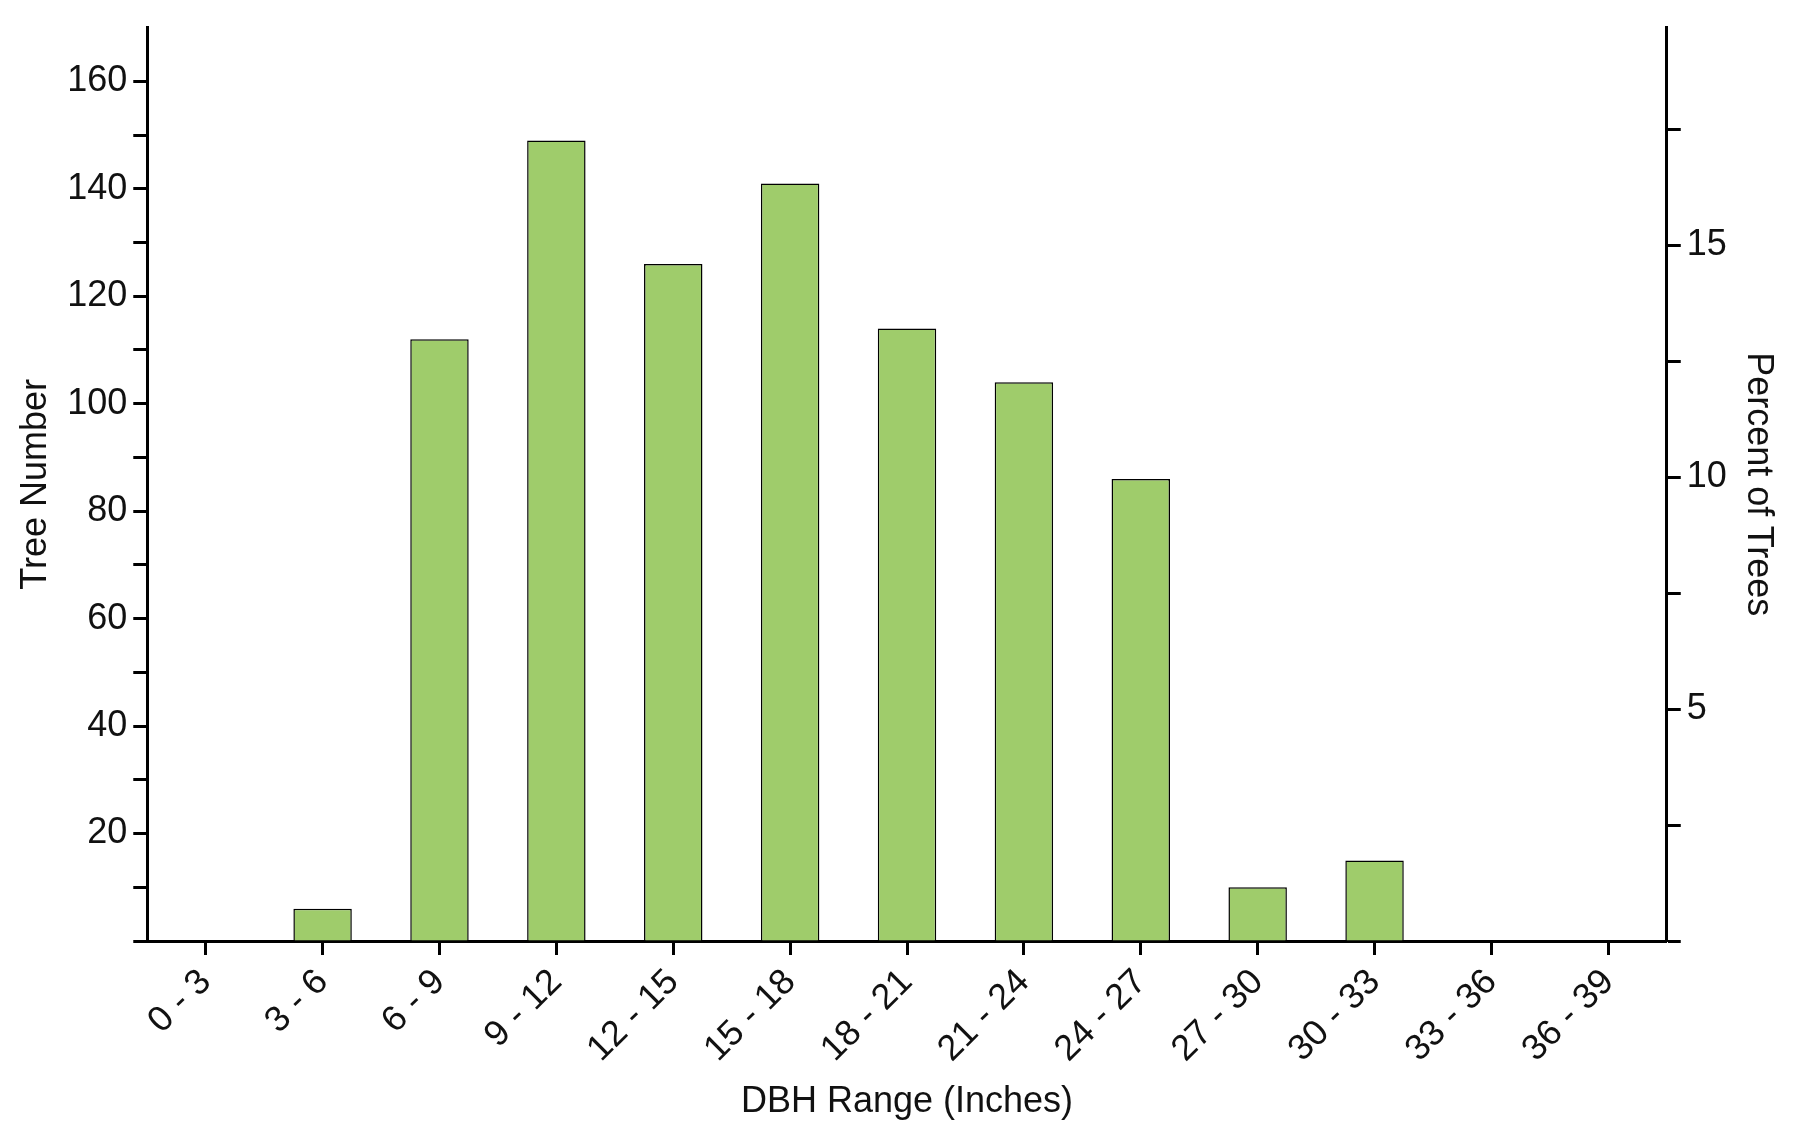 The image size is (1794, 1138). I want to click on y-tick-label: 60, so click(107, 616).